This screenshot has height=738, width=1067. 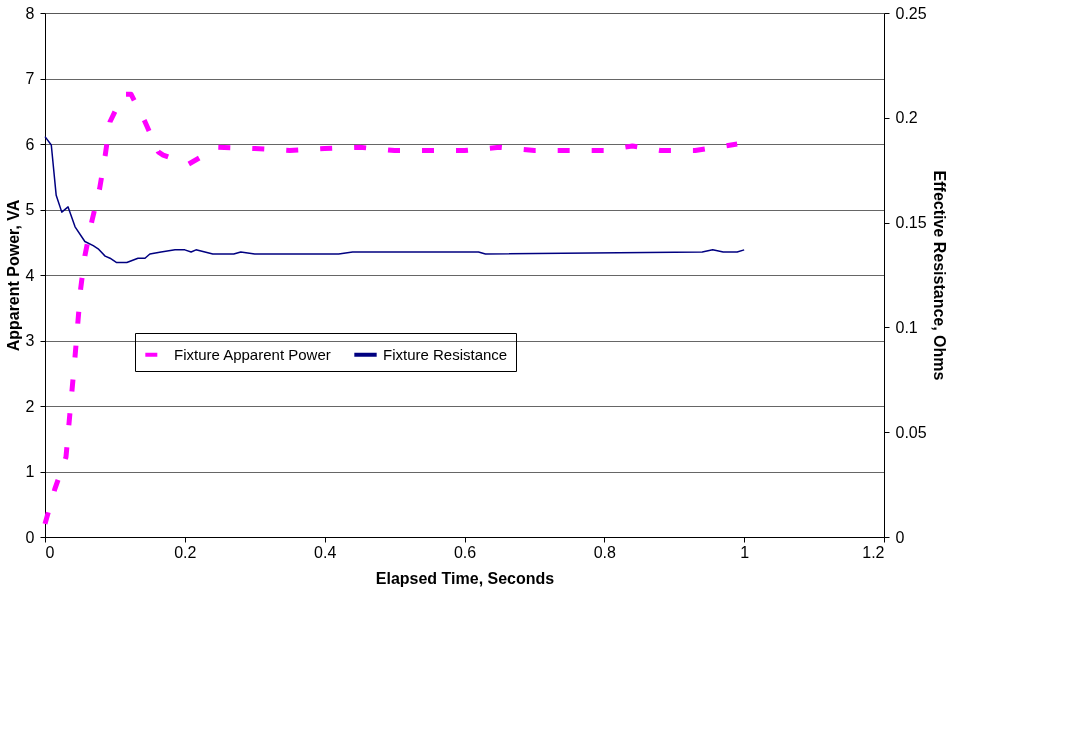 I want to click on y2-tick-label: 0.2, so click(x=906, y=118).